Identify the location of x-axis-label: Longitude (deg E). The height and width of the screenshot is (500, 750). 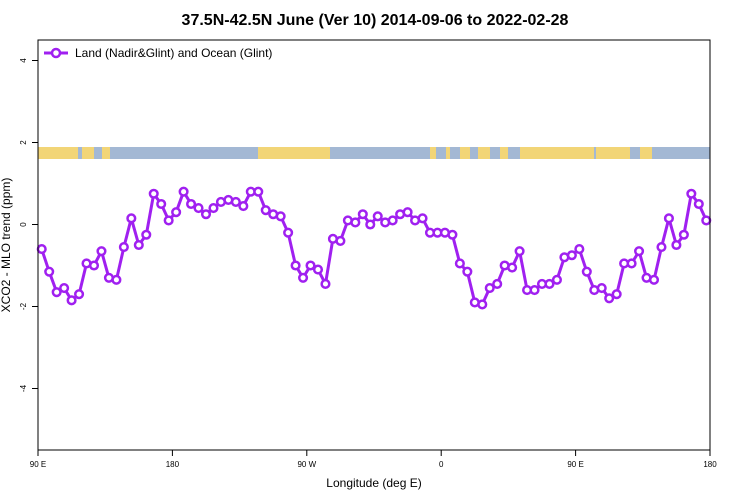
(373, 483).